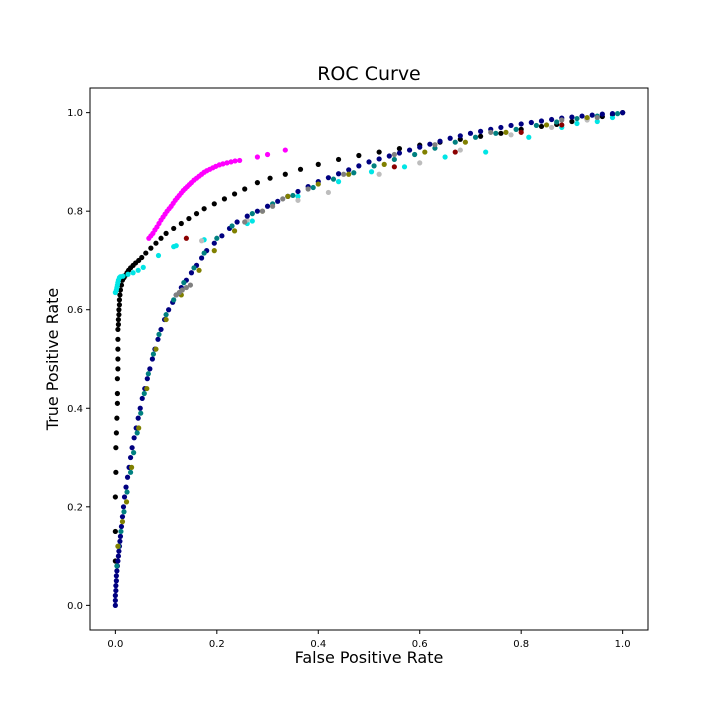 The image size is (720, 720). I want to click on x-axis-ticks: 0.0 0.2 0.4 0.6 0.8 1.0, so click(369, 640).